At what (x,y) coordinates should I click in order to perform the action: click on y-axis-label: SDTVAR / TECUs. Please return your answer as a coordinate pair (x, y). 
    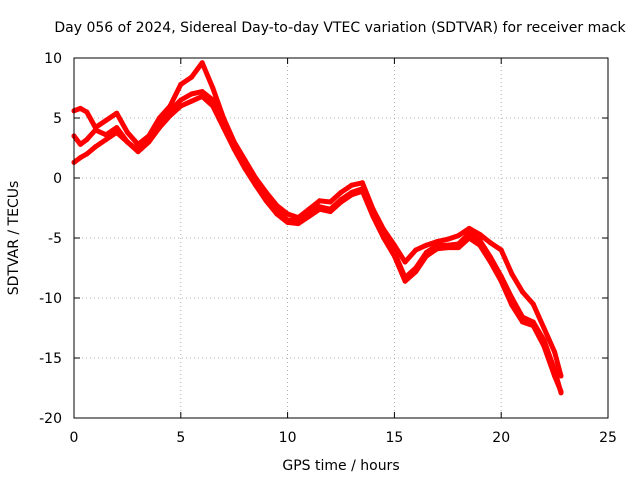
    Looking at the image, I should click on (14, 238).